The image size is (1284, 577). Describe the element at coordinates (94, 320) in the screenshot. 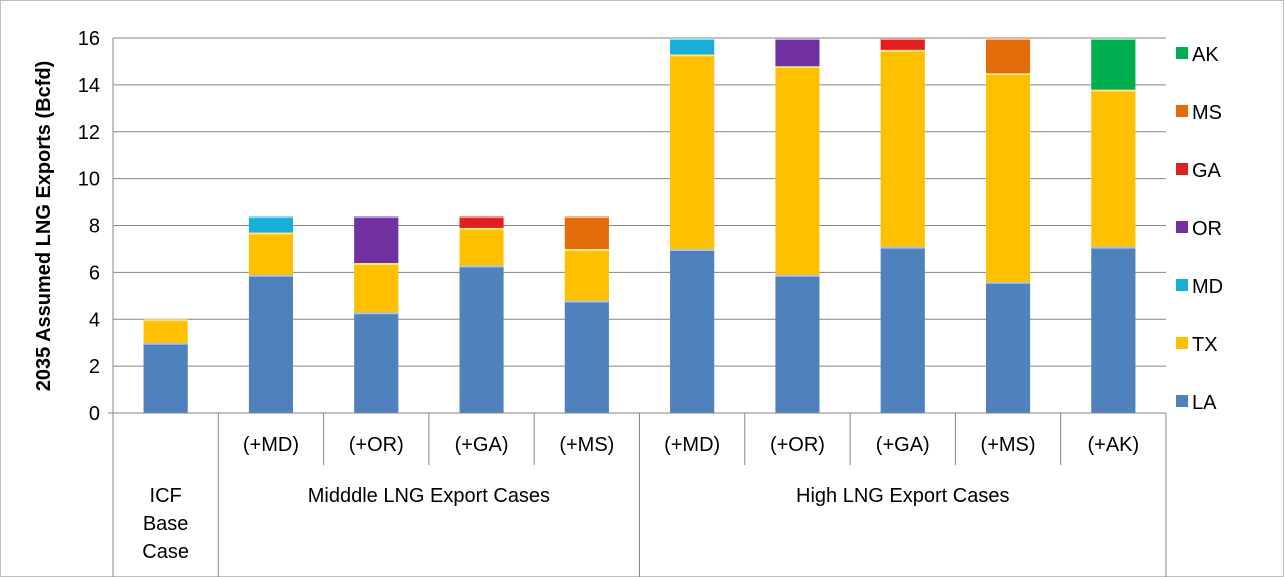

I see `y-tick-label: 4` at that location.